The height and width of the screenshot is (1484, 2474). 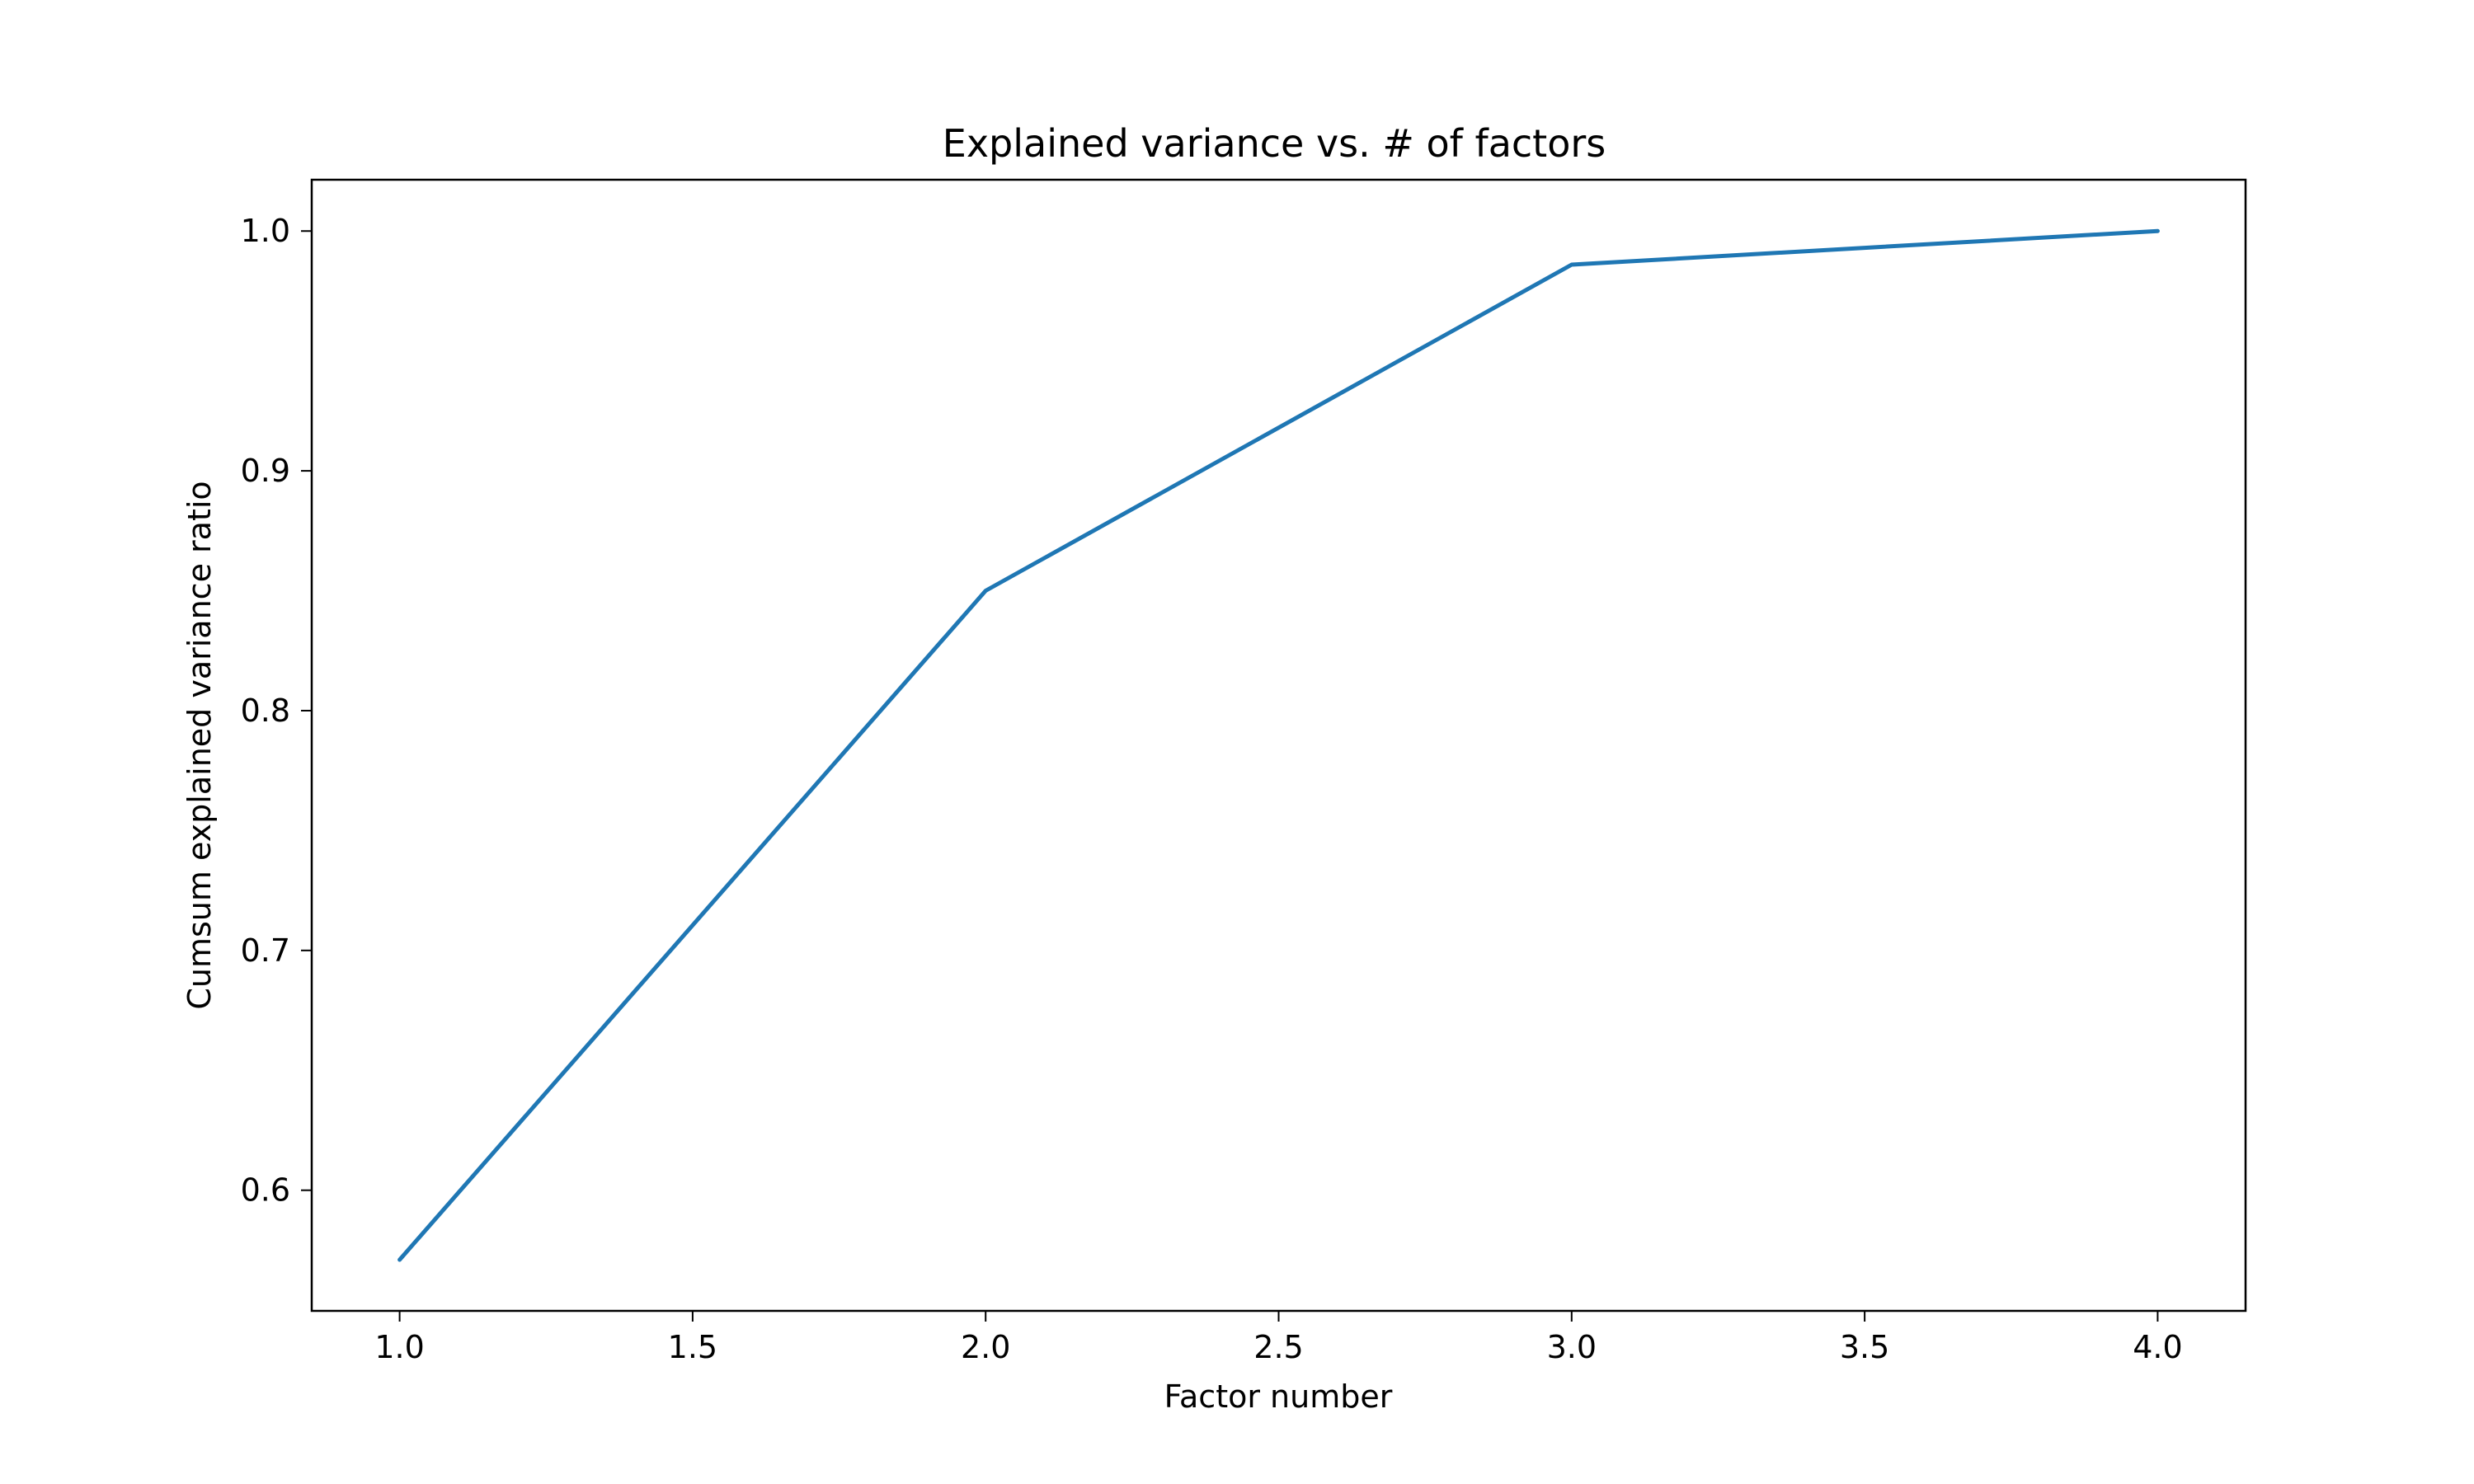 I want to click on y-axis-ticks: 0.6 0.7 0.8 0.9 1.0, so click(x=276, y=711).